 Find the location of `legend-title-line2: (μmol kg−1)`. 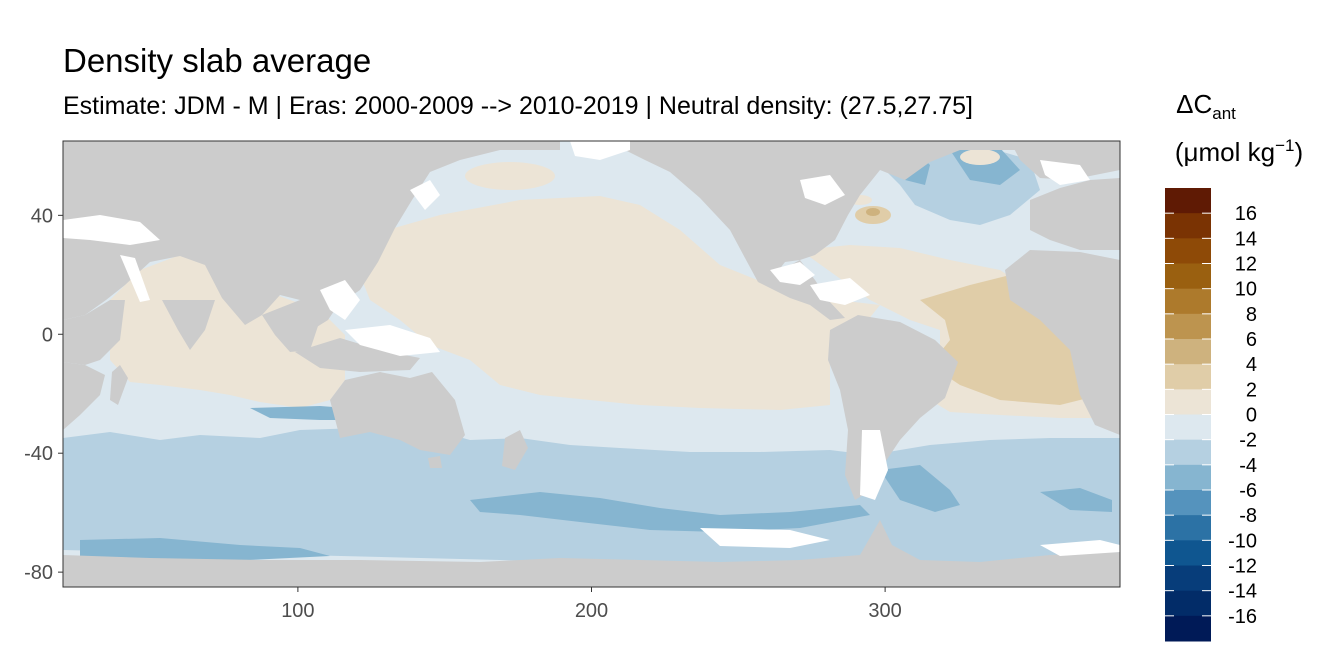

legend-title-line2: (μmol kg−1) is located at coordinates (1239, 151).